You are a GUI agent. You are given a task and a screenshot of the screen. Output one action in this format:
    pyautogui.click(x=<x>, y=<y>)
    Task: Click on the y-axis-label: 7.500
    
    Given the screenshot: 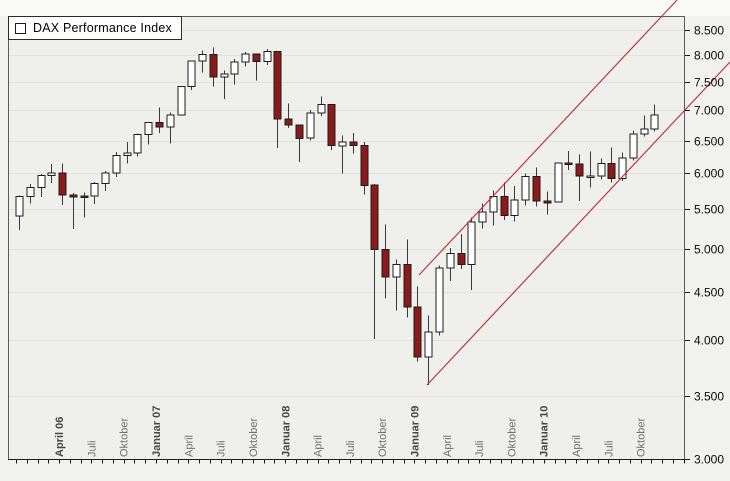 What is the action you would take?
    pyautogui.click(x=709, y=83)
    